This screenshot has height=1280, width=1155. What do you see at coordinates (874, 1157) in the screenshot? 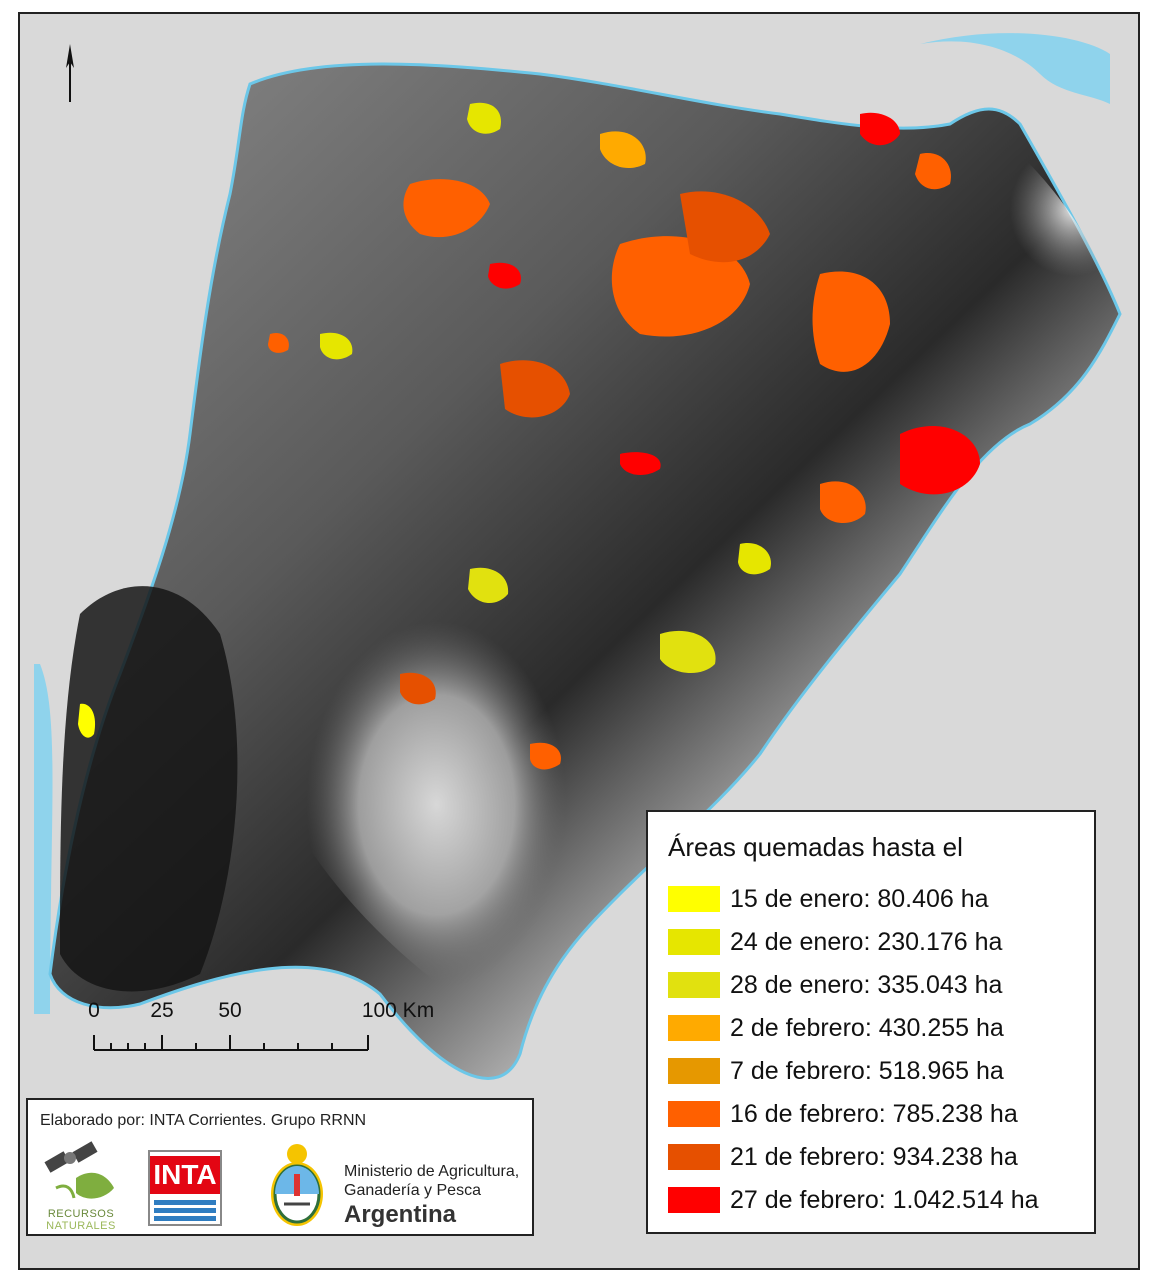
I see `legend-item-label: 21 de febrero: 934.238 ha` at bounding box center [874, 1157].